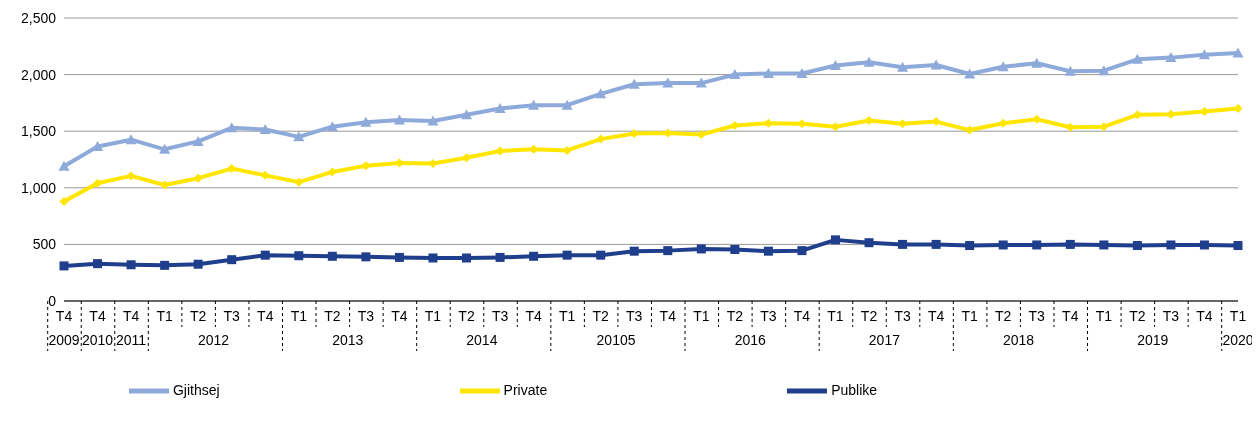 This screenshot has width=1260, height=429. What do you see at coordinates (38, 187) in the screenshot?
I see `y-tick-label: 1,000` at bounding box center [38, 187].